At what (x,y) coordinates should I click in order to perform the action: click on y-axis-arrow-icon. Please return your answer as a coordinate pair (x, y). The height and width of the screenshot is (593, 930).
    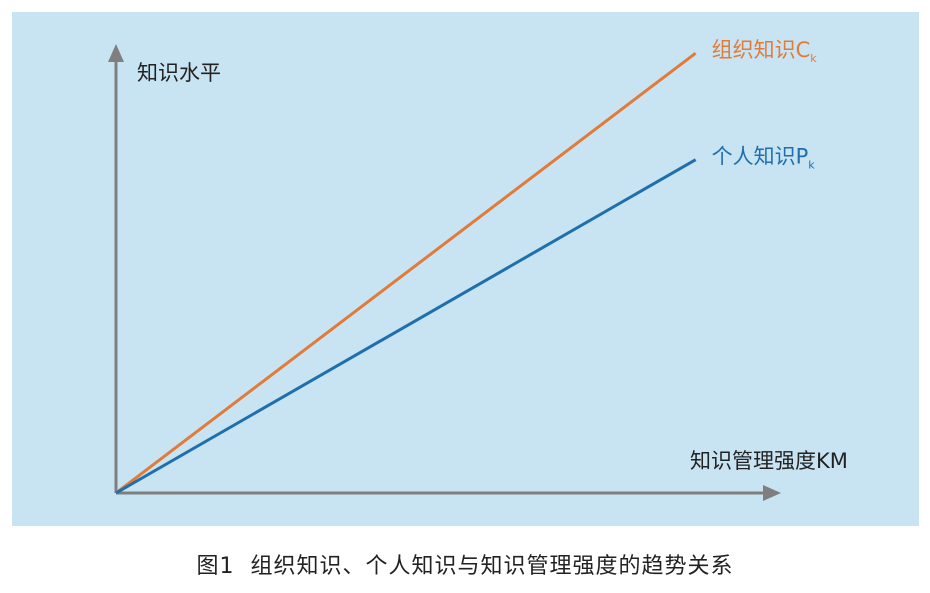
    Looking at the image, I should click on (116, 53).